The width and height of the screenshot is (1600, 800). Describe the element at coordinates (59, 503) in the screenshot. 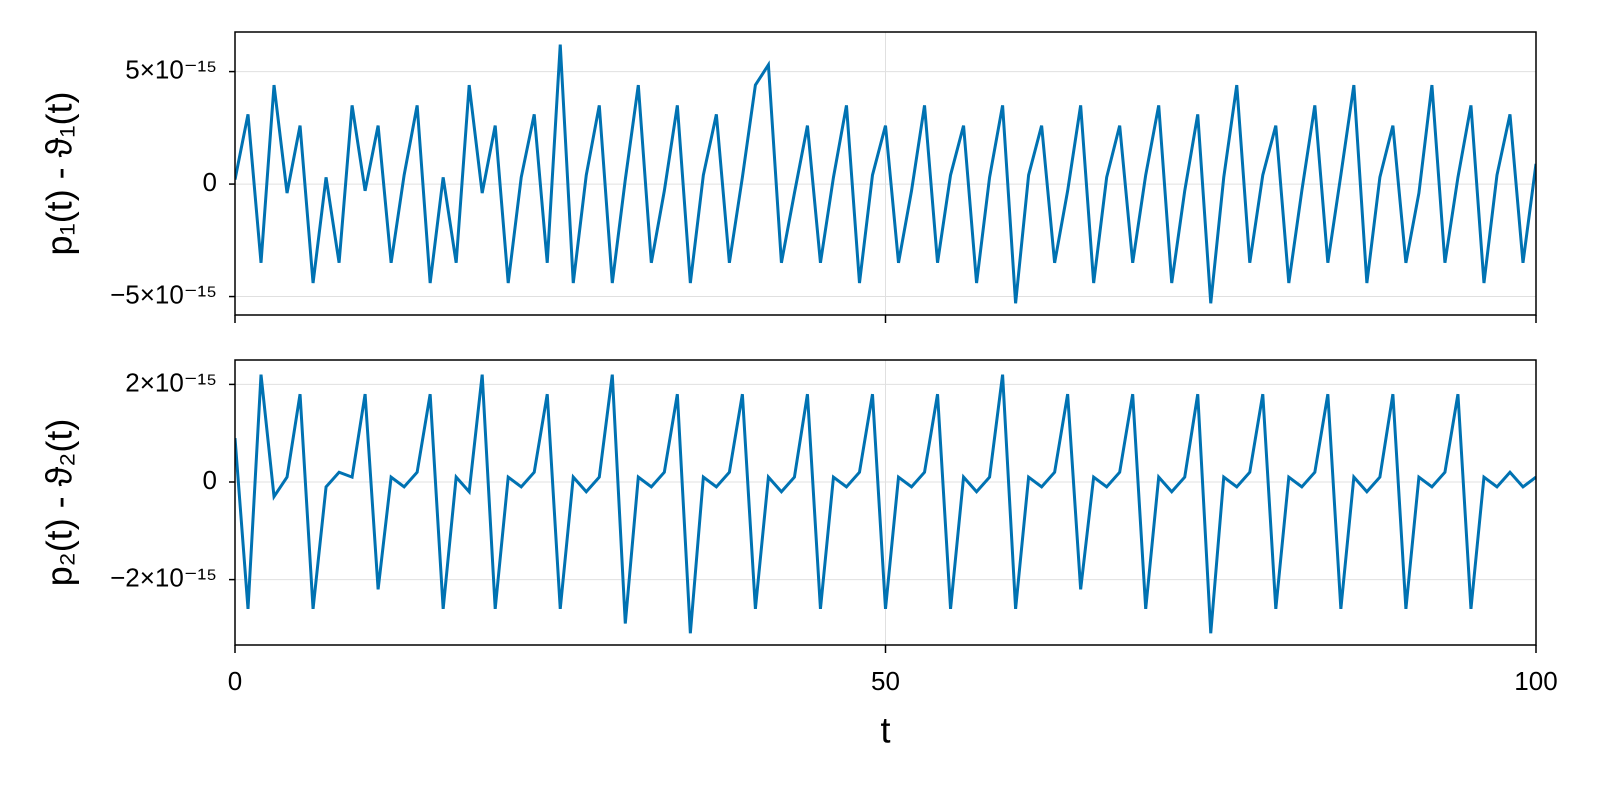

I see `y-axis-label: p₂(t) - ϑ₂(t)` at that location.